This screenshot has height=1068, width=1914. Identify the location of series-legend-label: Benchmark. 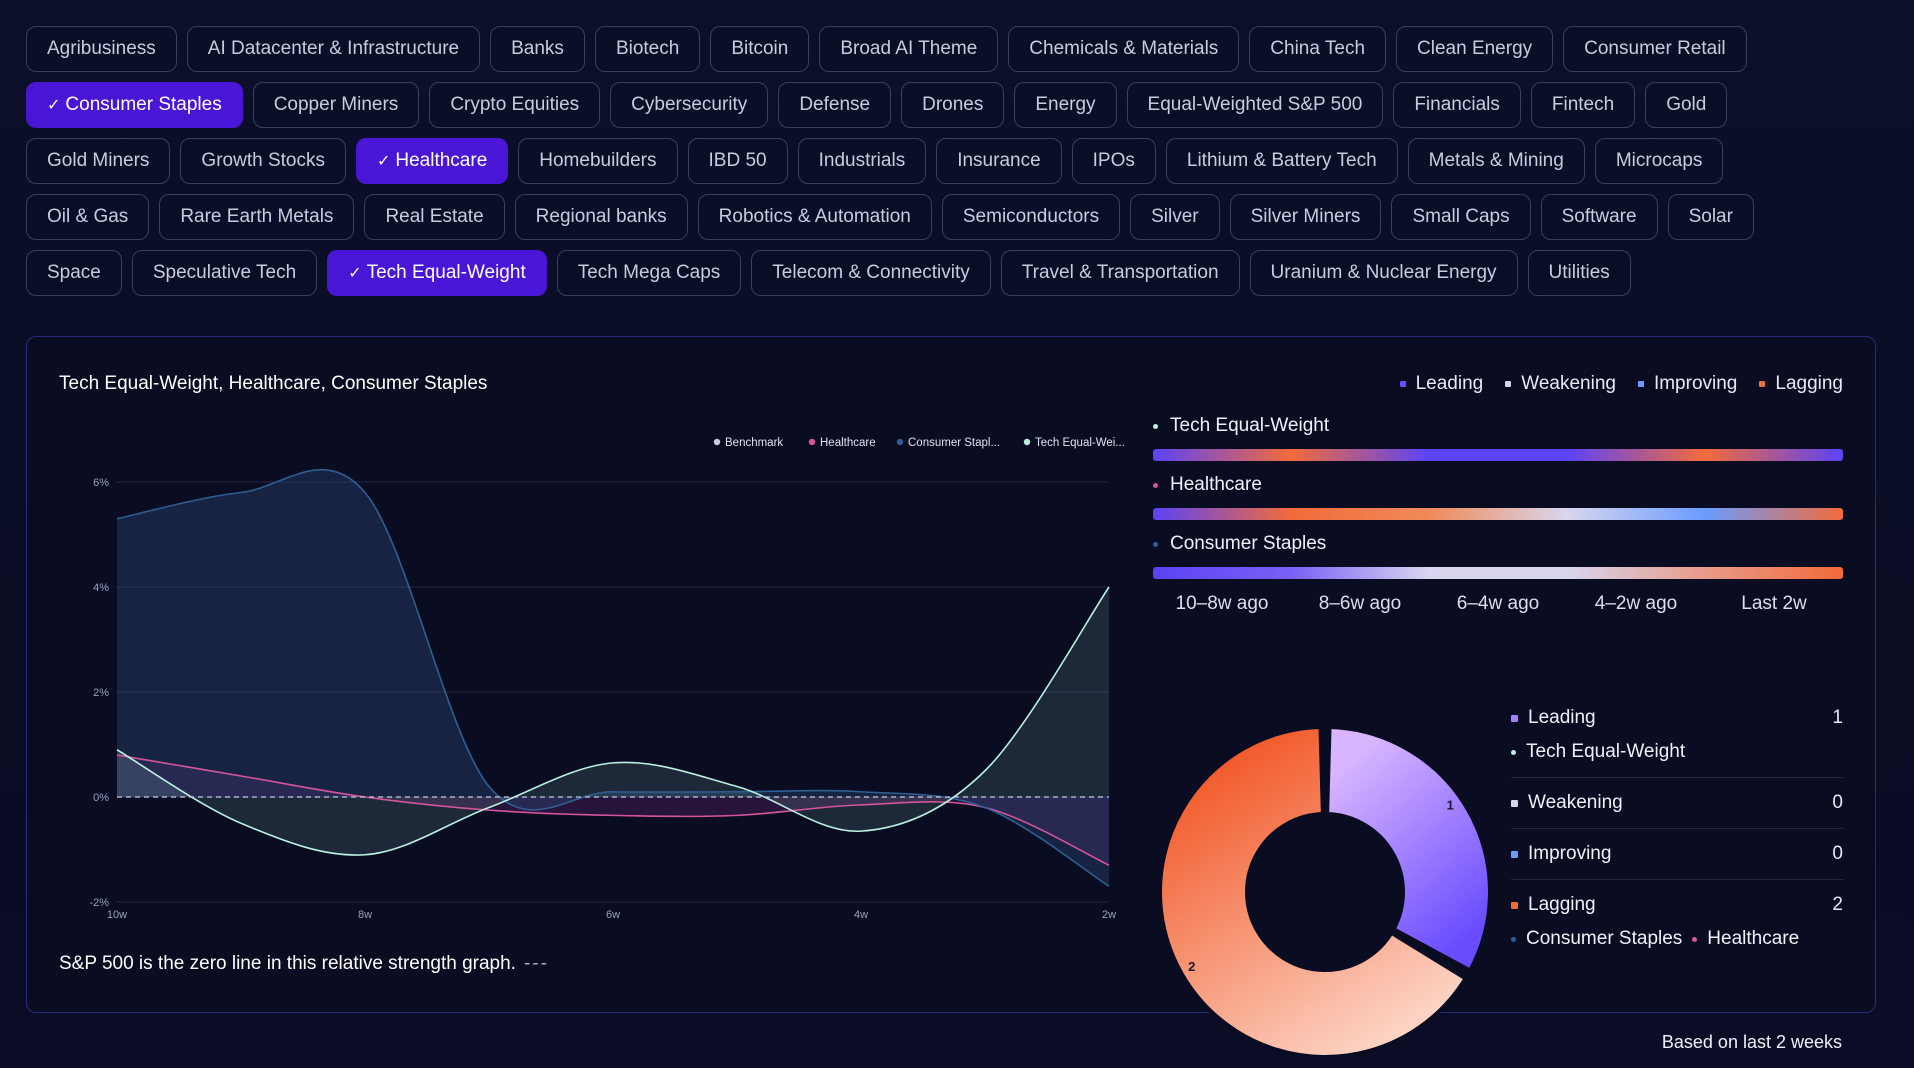
(754, 443).